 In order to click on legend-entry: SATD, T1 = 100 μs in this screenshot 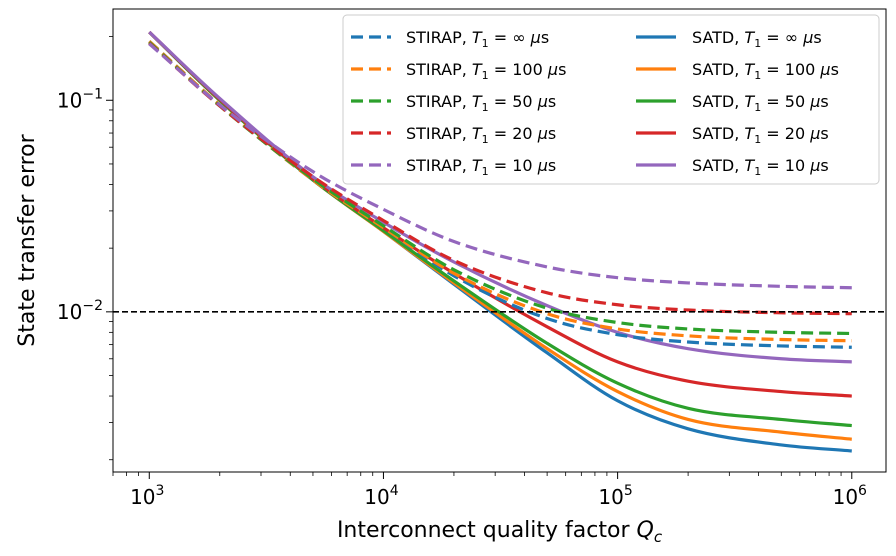, I will do `click(737, 71)`.